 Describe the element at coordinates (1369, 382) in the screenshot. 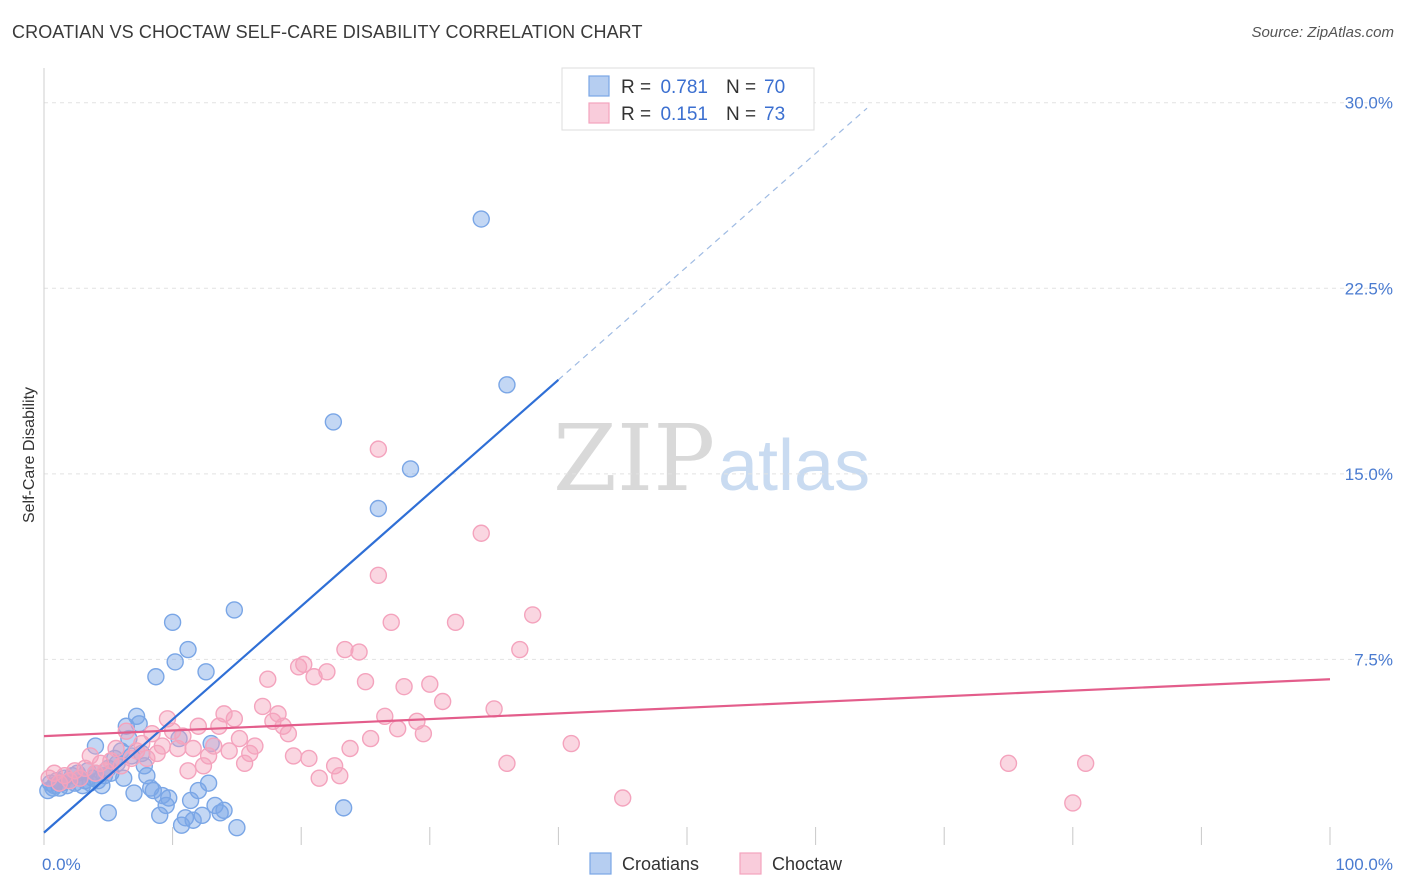

I see `y-tick-labels: 7.5% 15.0% 22.5% 30.0%` at that location.